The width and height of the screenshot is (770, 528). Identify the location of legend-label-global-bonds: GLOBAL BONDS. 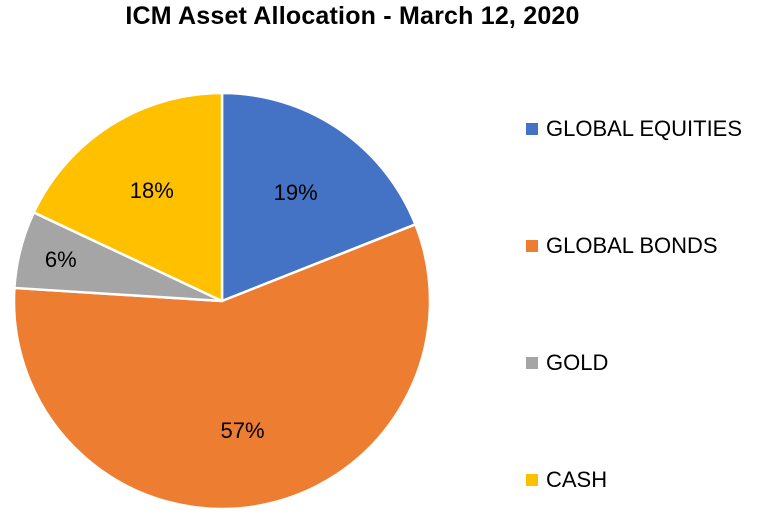
(632, 245).